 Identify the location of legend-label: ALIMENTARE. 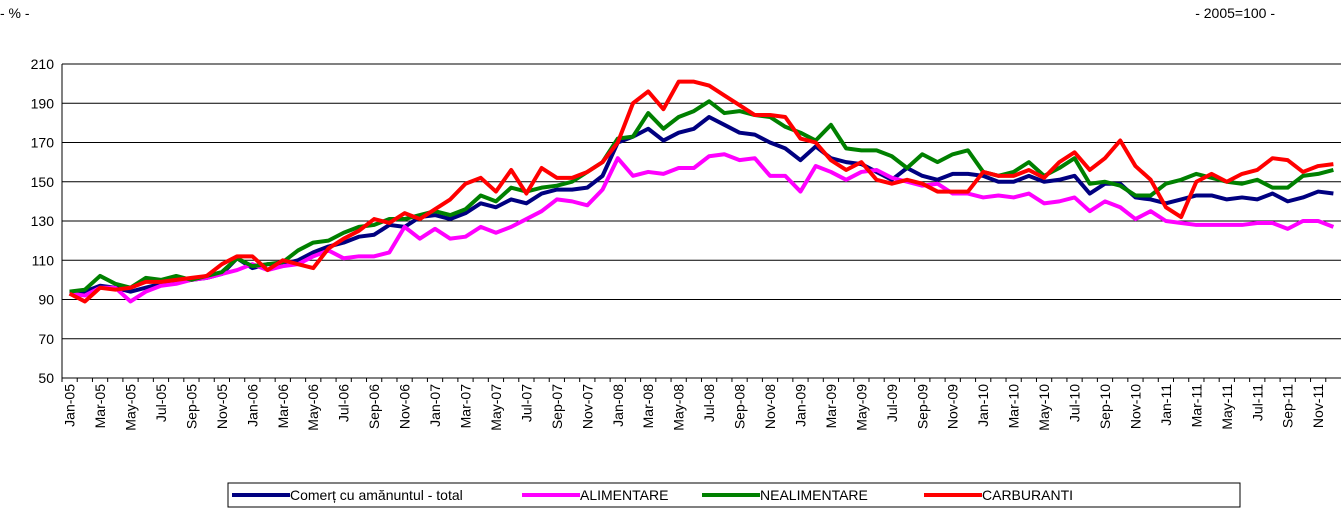
(624, 495).